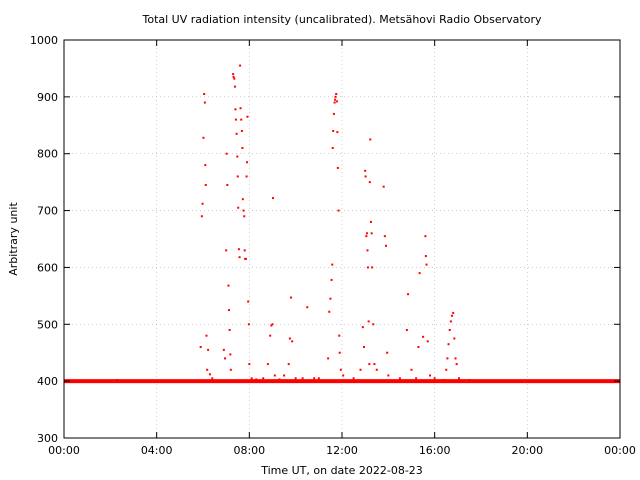  Describe the element at coordinates (47, 97) in the screenshot. I see `y-tick-label: 900` at that location.